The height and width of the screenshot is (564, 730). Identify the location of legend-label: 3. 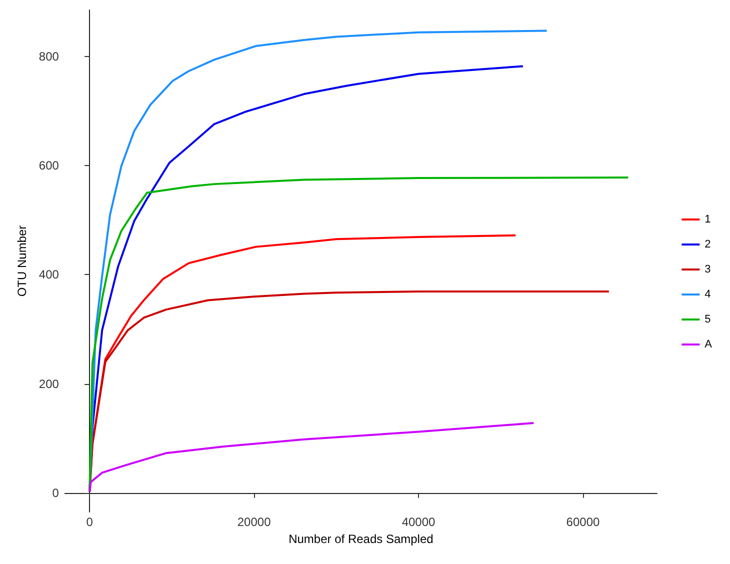
(707, 270).